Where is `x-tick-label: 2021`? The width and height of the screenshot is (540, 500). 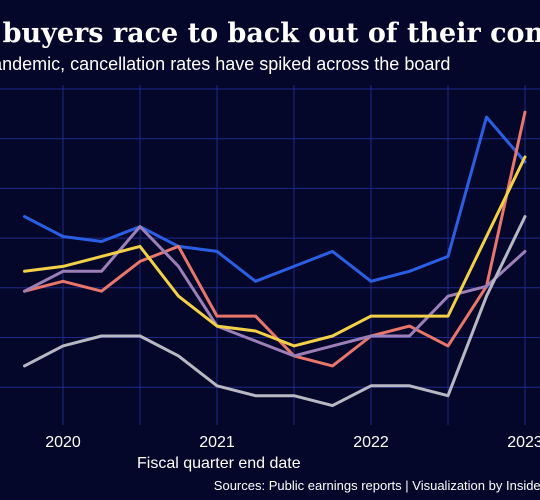 x-tick-label: 2021 is located at coordinates (217, 442).